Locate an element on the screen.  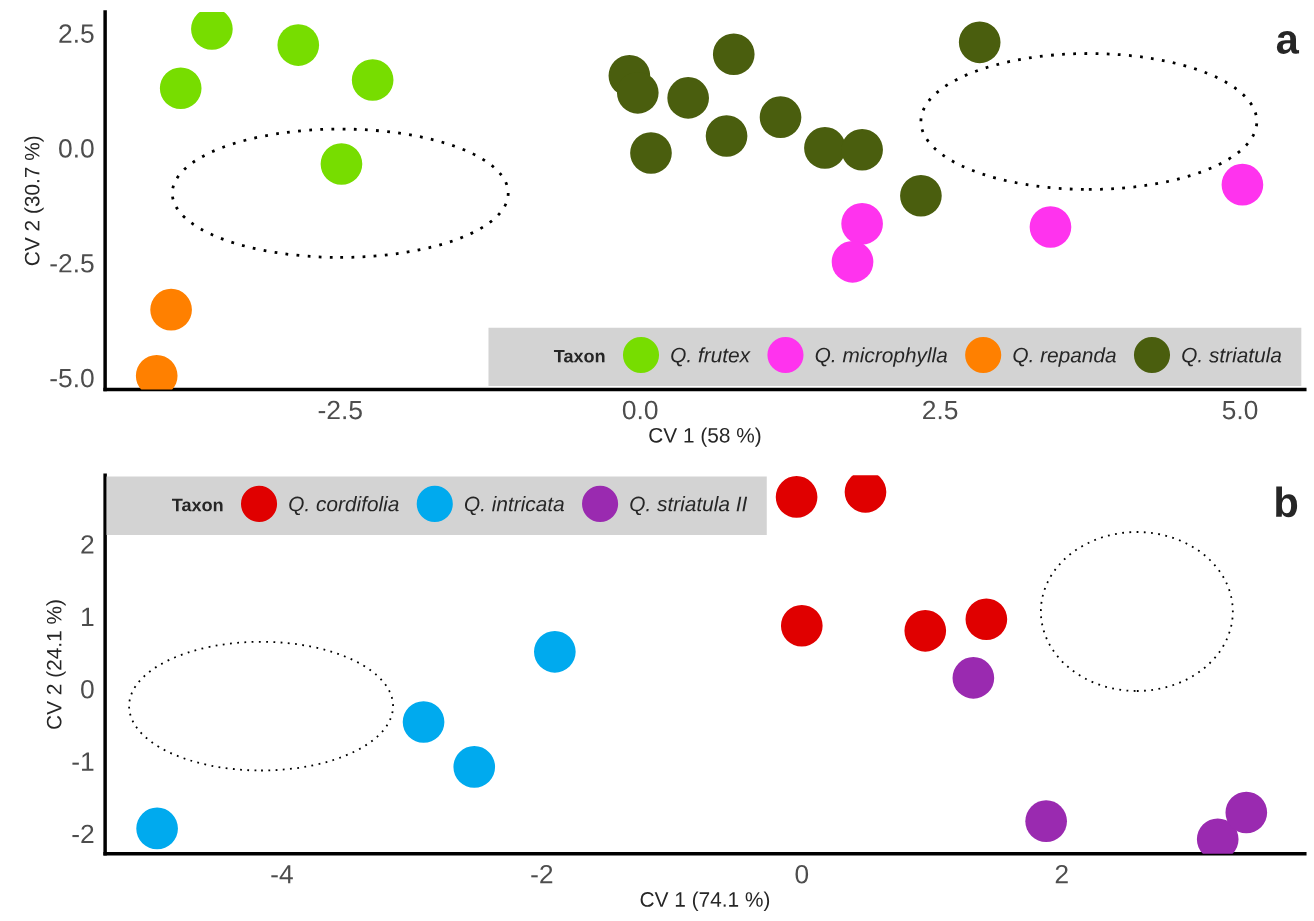
legend-label: Q. striatula II is located at coordinates (689, 506).